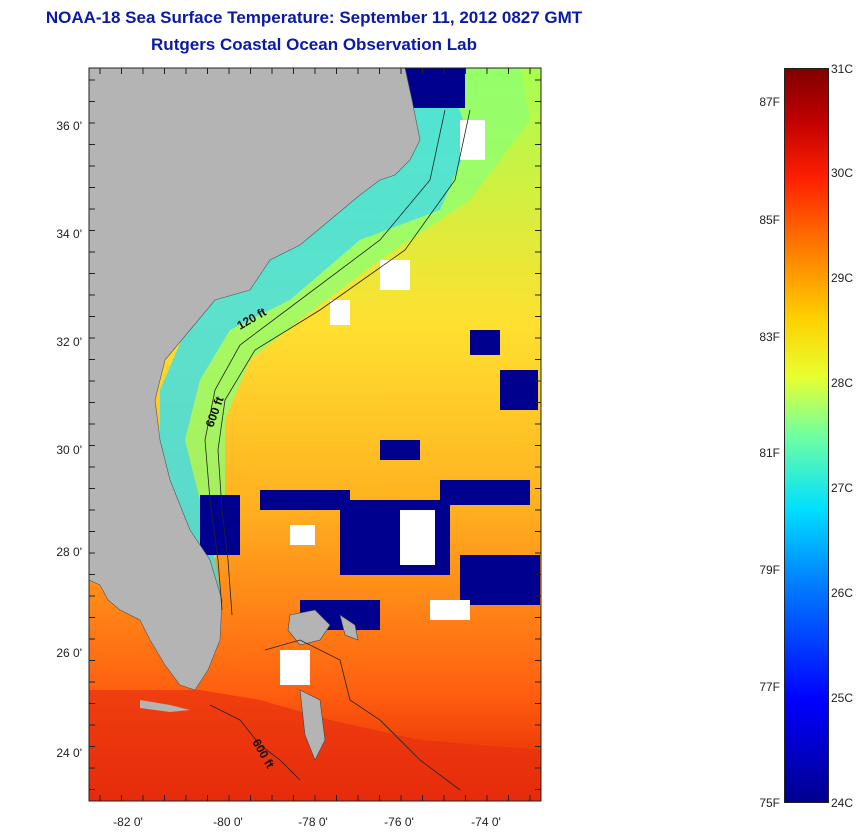  I want to click on colorbar-f-label: 79F, so click(769, 570).